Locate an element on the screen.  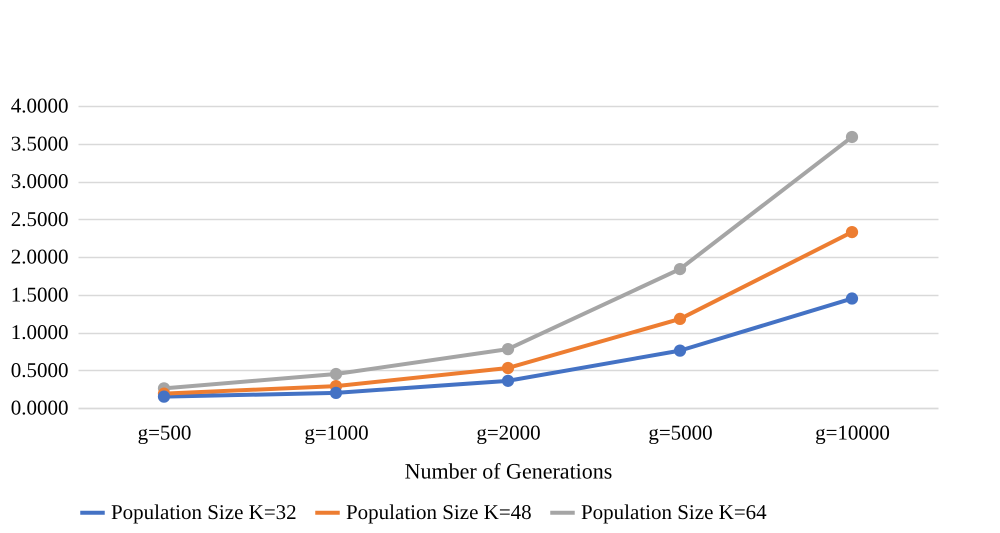
legend-label: Population Size K=64 is located at coordinates (674, 512).